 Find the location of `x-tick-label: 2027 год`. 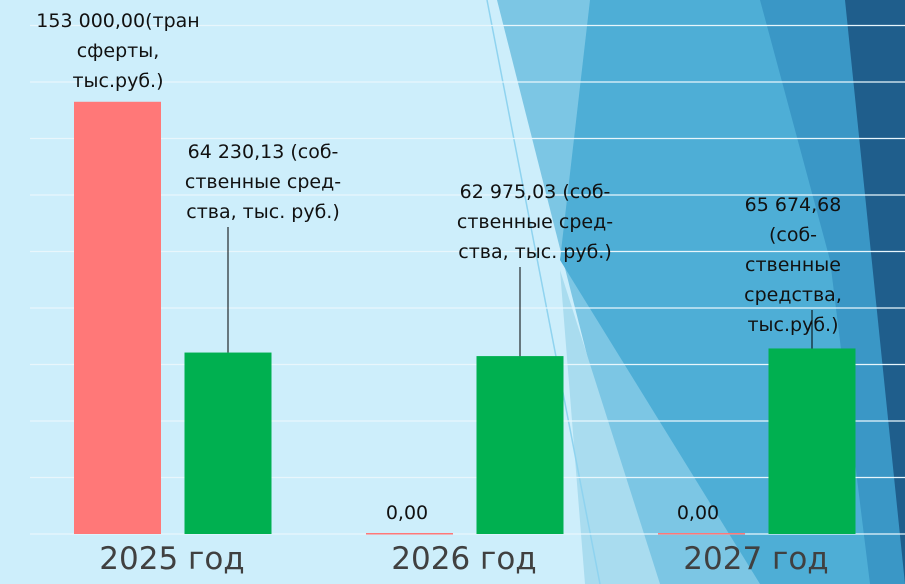

x-tick-label: 2027 год is located at coordinates (756, 559).